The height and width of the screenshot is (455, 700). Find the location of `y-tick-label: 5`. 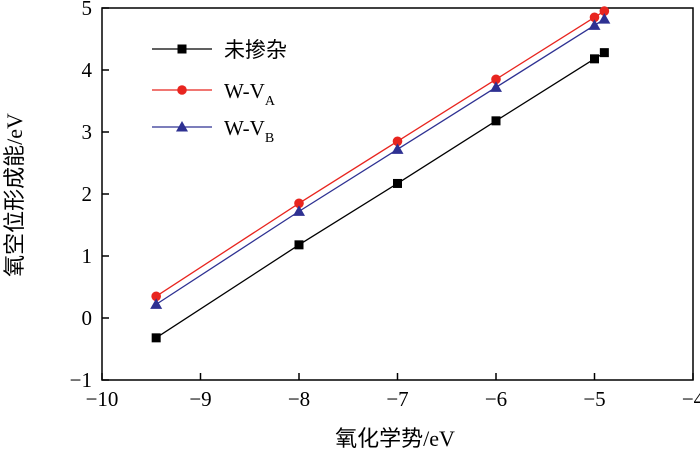

y-tick-label: 5 is located at coordinates (87, 10).